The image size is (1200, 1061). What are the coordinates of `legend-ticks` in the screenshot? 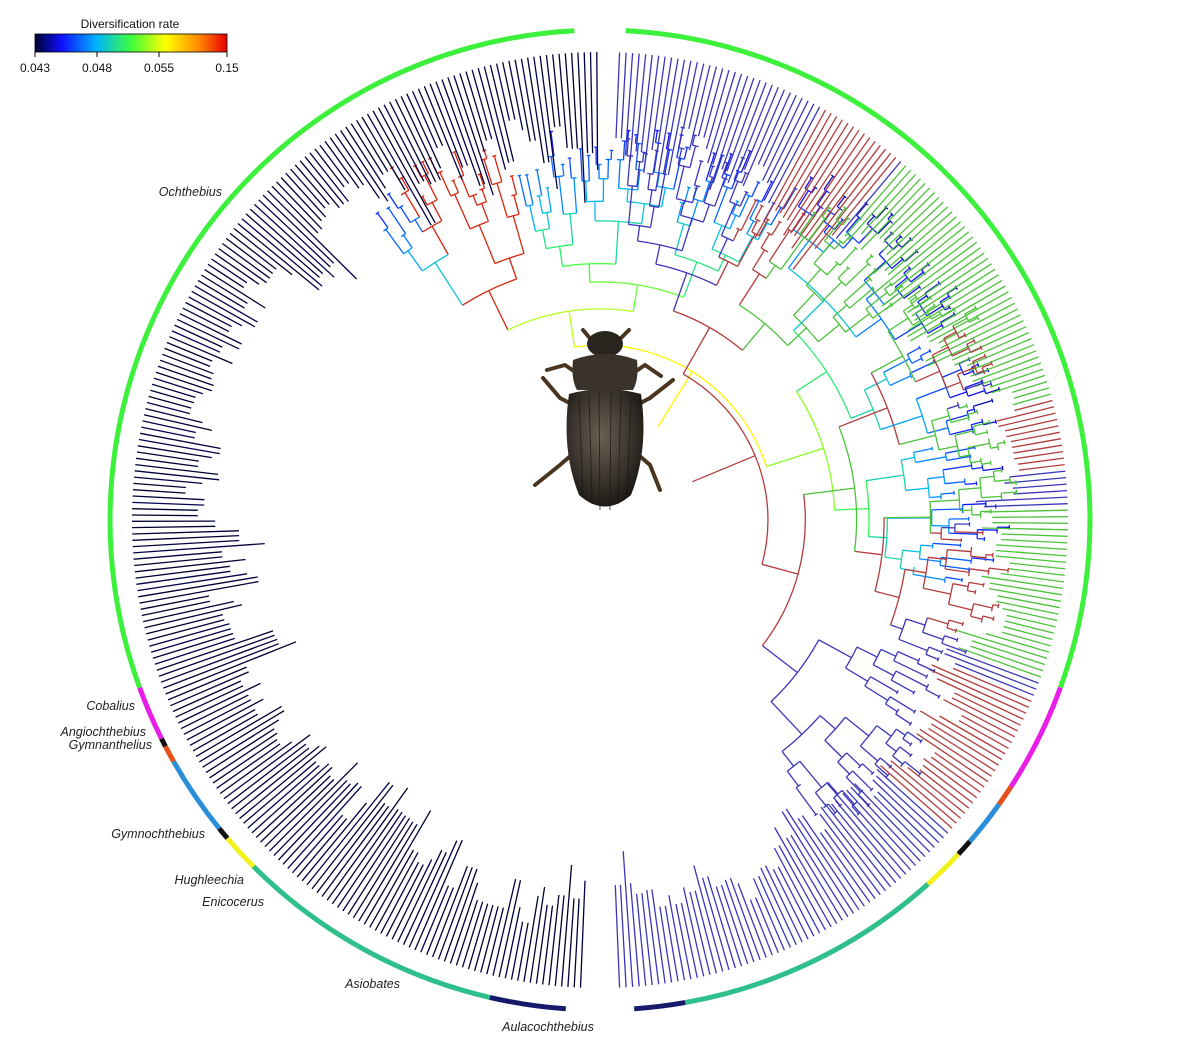 It's located at (131, 54).